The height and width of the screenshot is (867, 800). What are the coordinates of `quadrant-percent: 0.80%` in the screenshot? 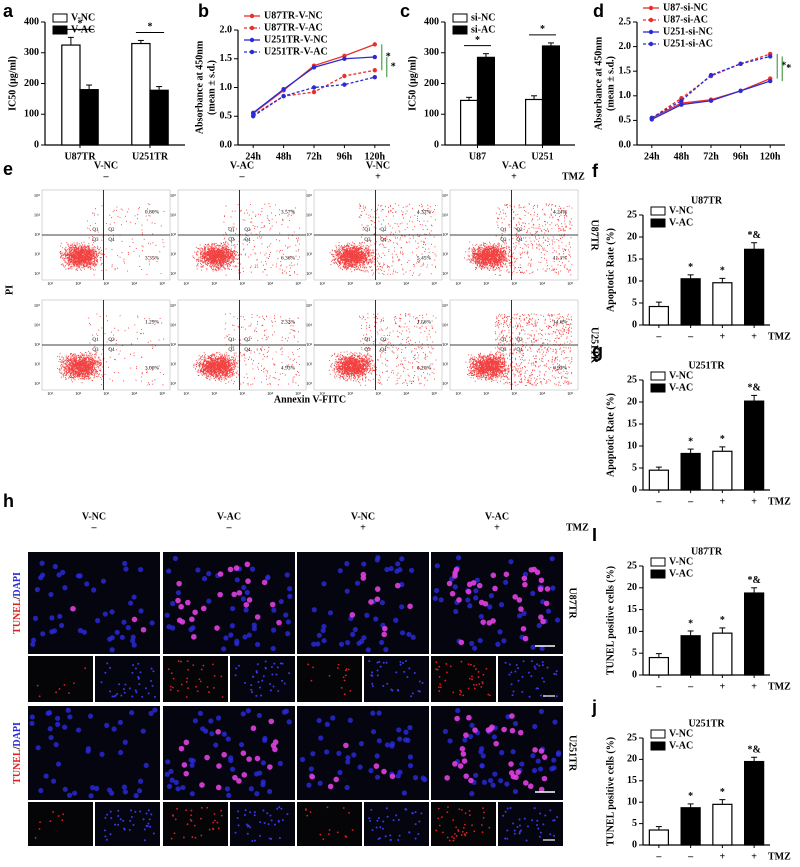 It's located at (152, 212).